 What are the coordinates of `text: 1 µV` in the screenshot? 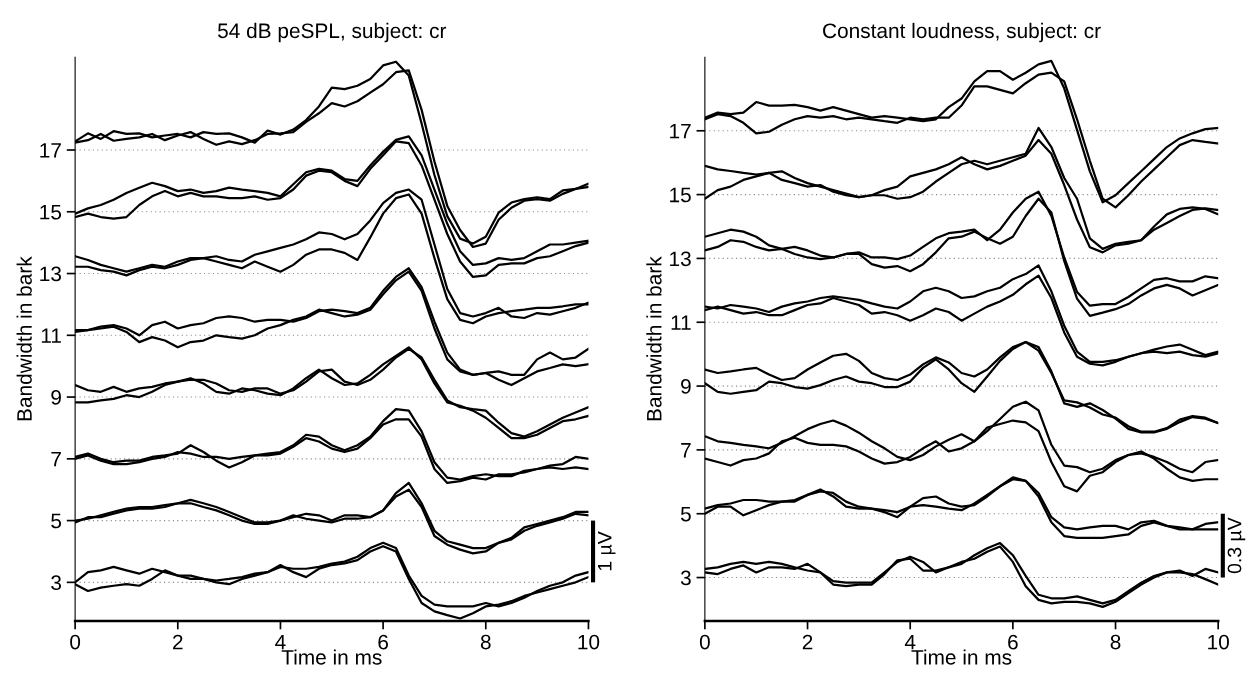 It's located at (607, 551).